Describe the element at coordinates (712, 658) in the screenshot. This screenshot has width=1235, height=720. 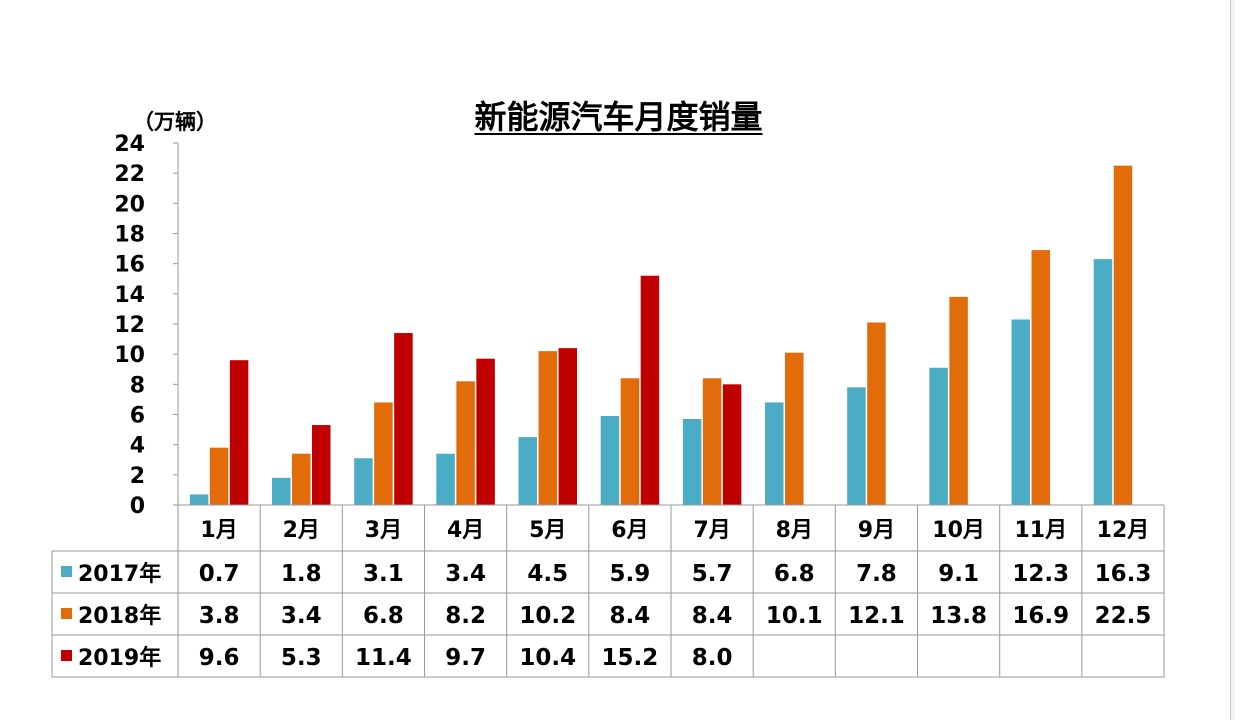
I see `data-label: 8.0` at that location.